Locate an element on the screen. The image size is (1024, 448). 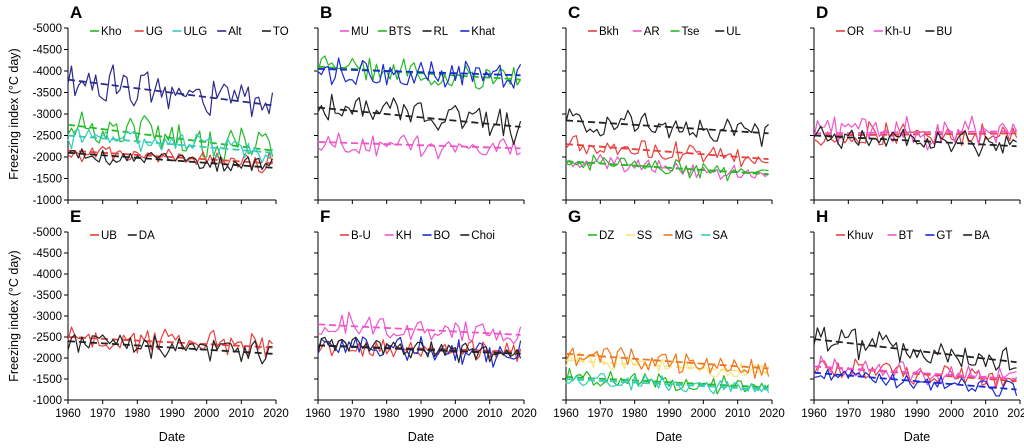
trend-line-mg is located at coordinates (667, 361).